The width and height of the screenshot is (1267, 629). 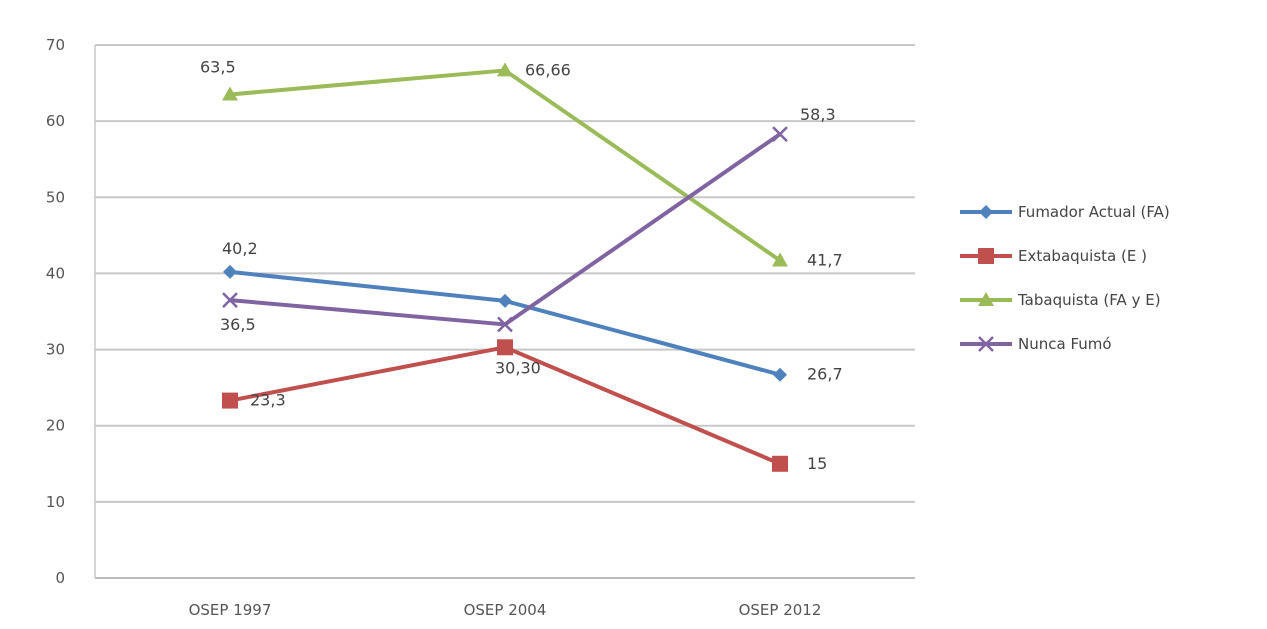 What do you see at coordinates (218, 66) in the screenshot?
I see `data-label: 63,5` at bounding box center [218, 66].